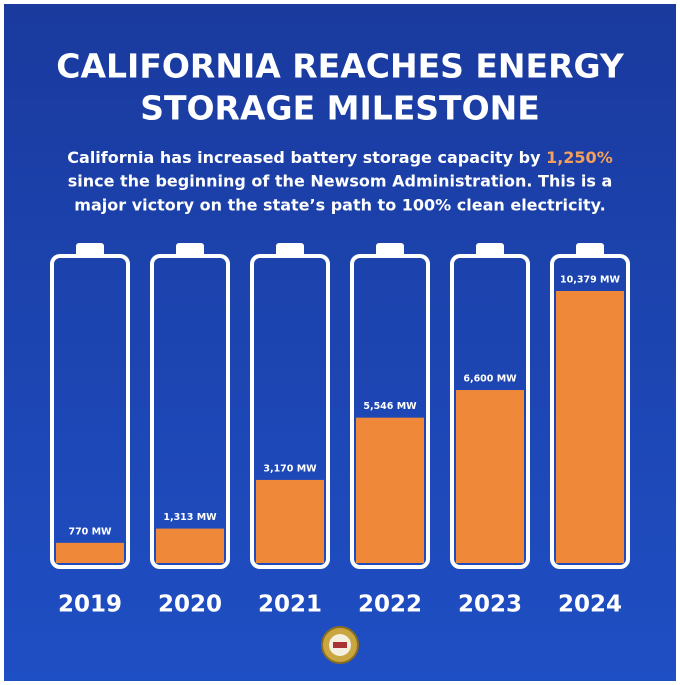 The width and height of the screenshot is (680, 685). I want to click on value-label: 1,313 MW, so click(190, 517).